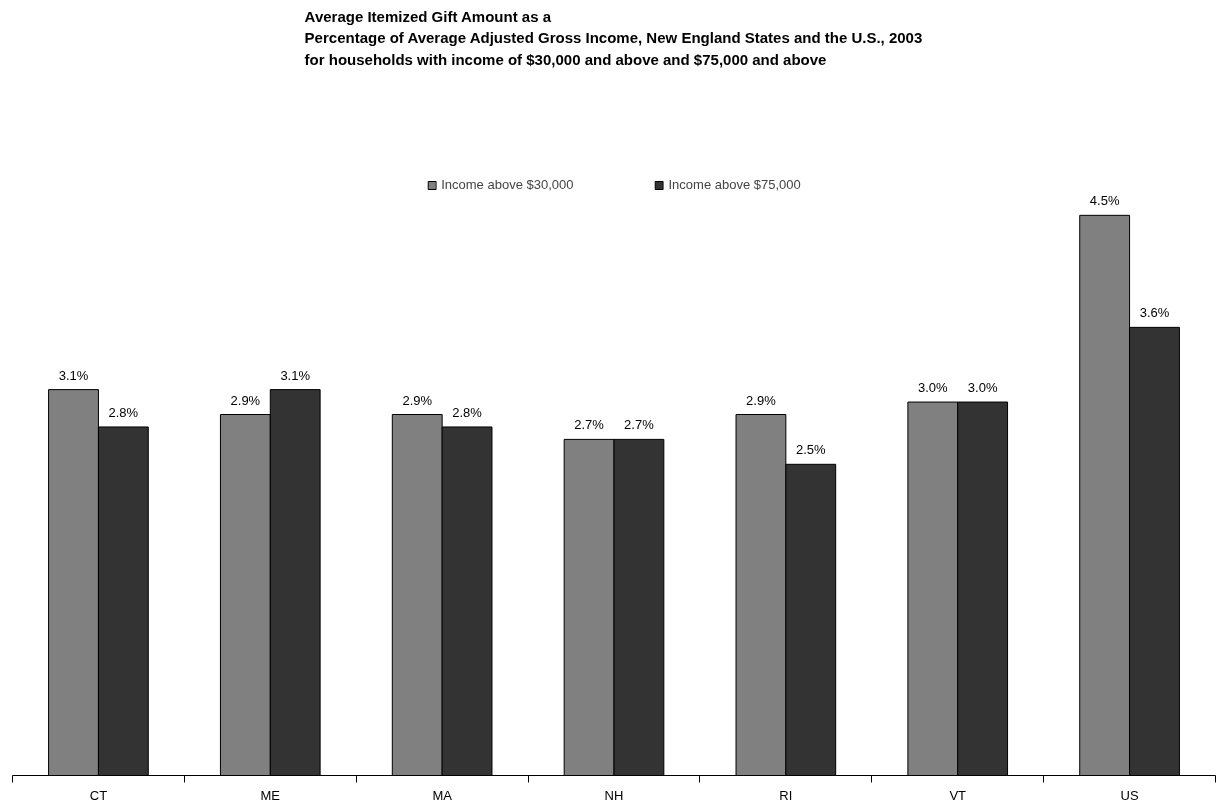  I want to click on data-label: 4.5%, so click(1104, 201).